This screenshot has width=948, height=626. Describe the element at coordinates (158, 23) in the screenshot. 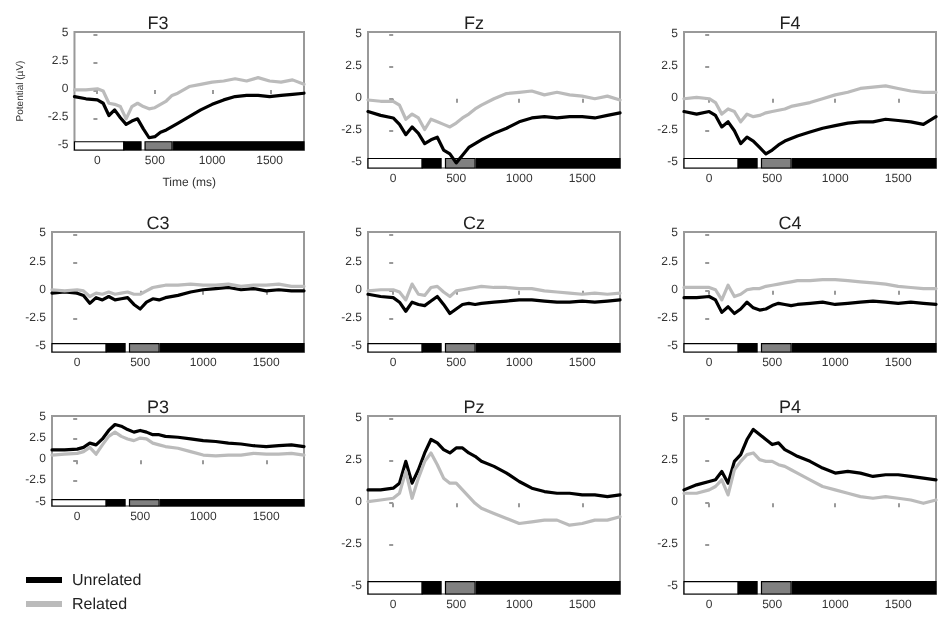

I see `chart-title: F3` at that location.